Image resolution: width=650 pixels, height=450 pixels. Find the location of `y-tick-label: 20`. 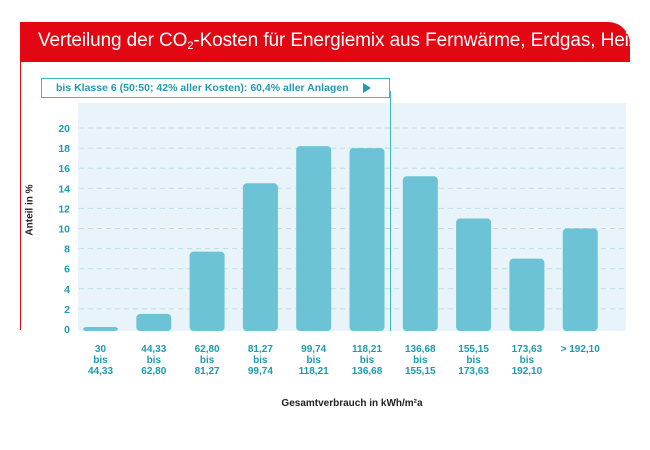

y-tick-label: 20 is located at coordinates (64, 129).